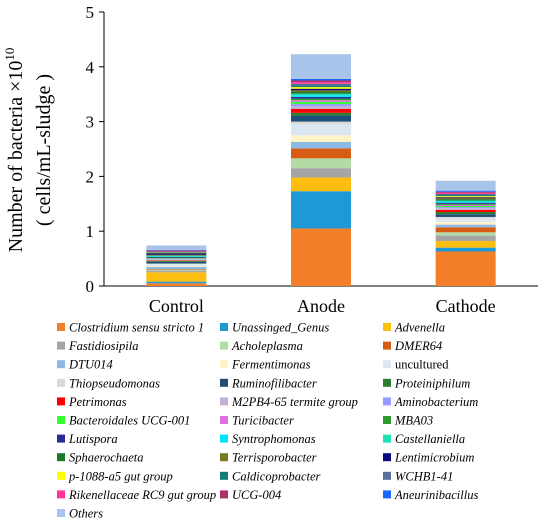 This screenshot has width=550, height=527. I want to click on legend-entry-label: MBA03, so click(413, 421).